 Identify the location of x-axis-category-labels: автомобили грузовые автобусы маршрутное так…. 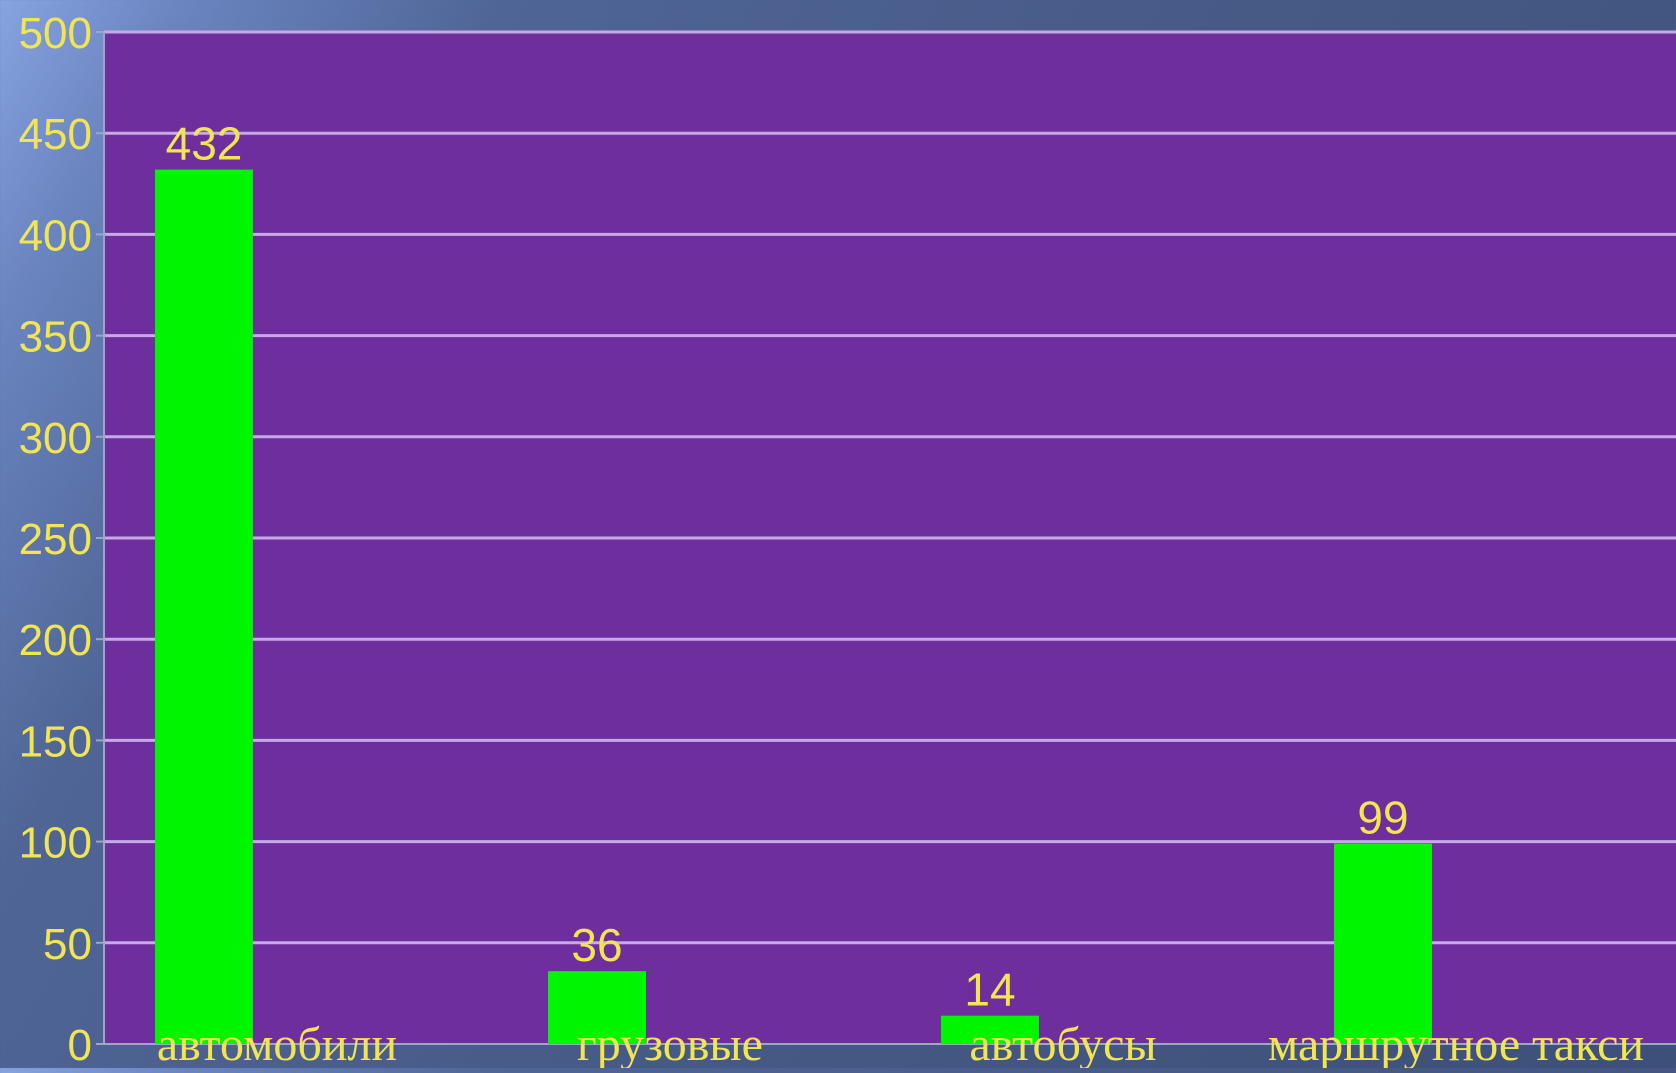
(900, 1044).